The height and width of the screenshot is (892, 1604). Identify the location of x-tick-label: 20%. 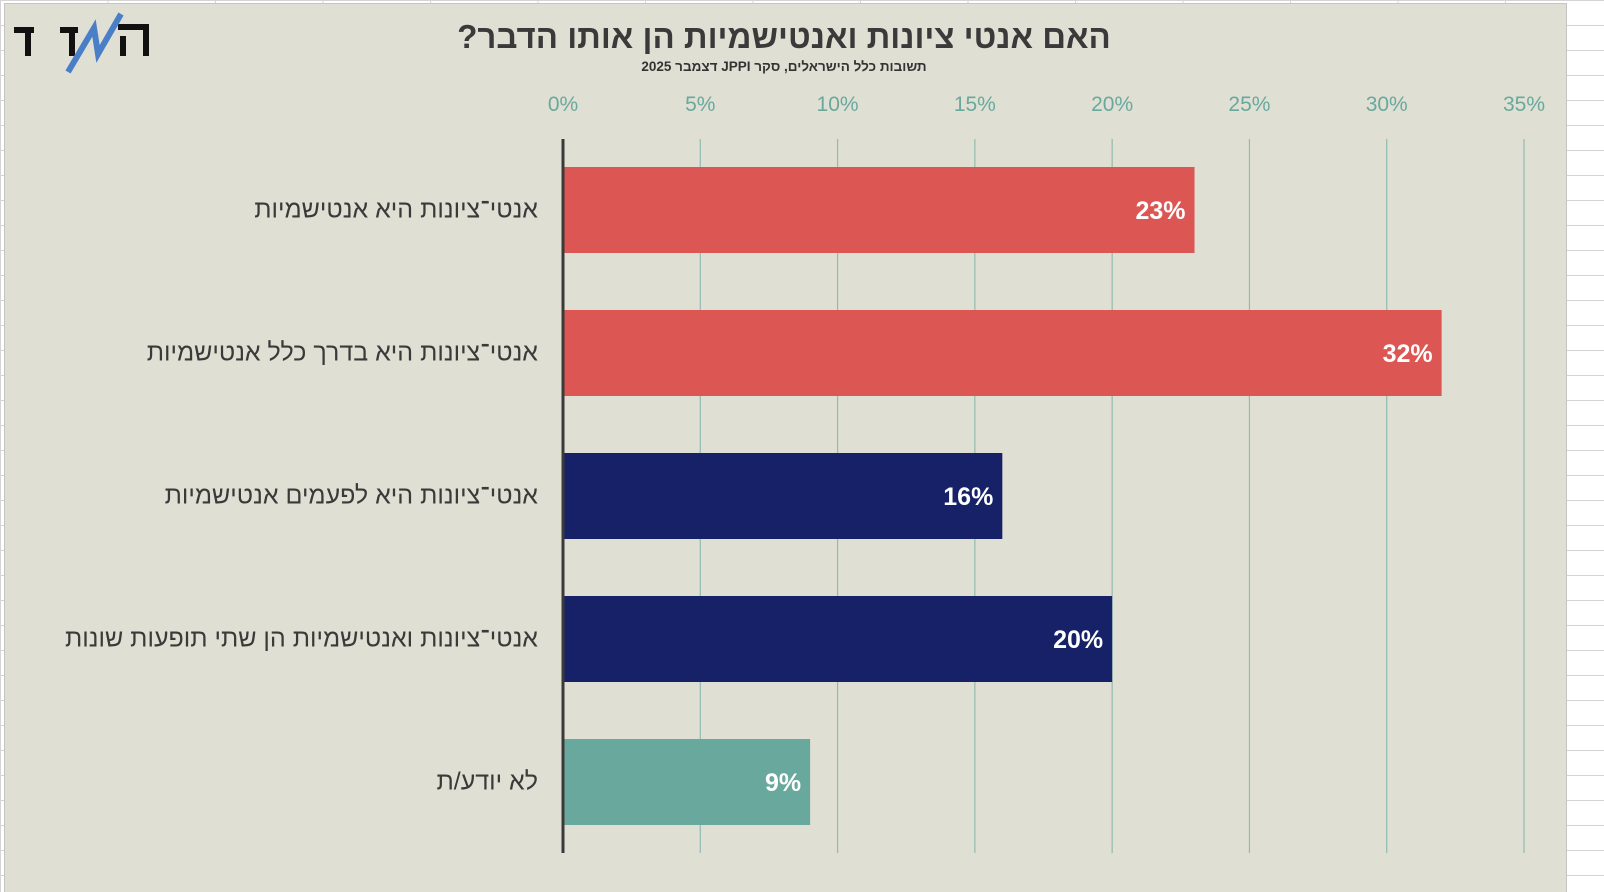
(1112, 104).